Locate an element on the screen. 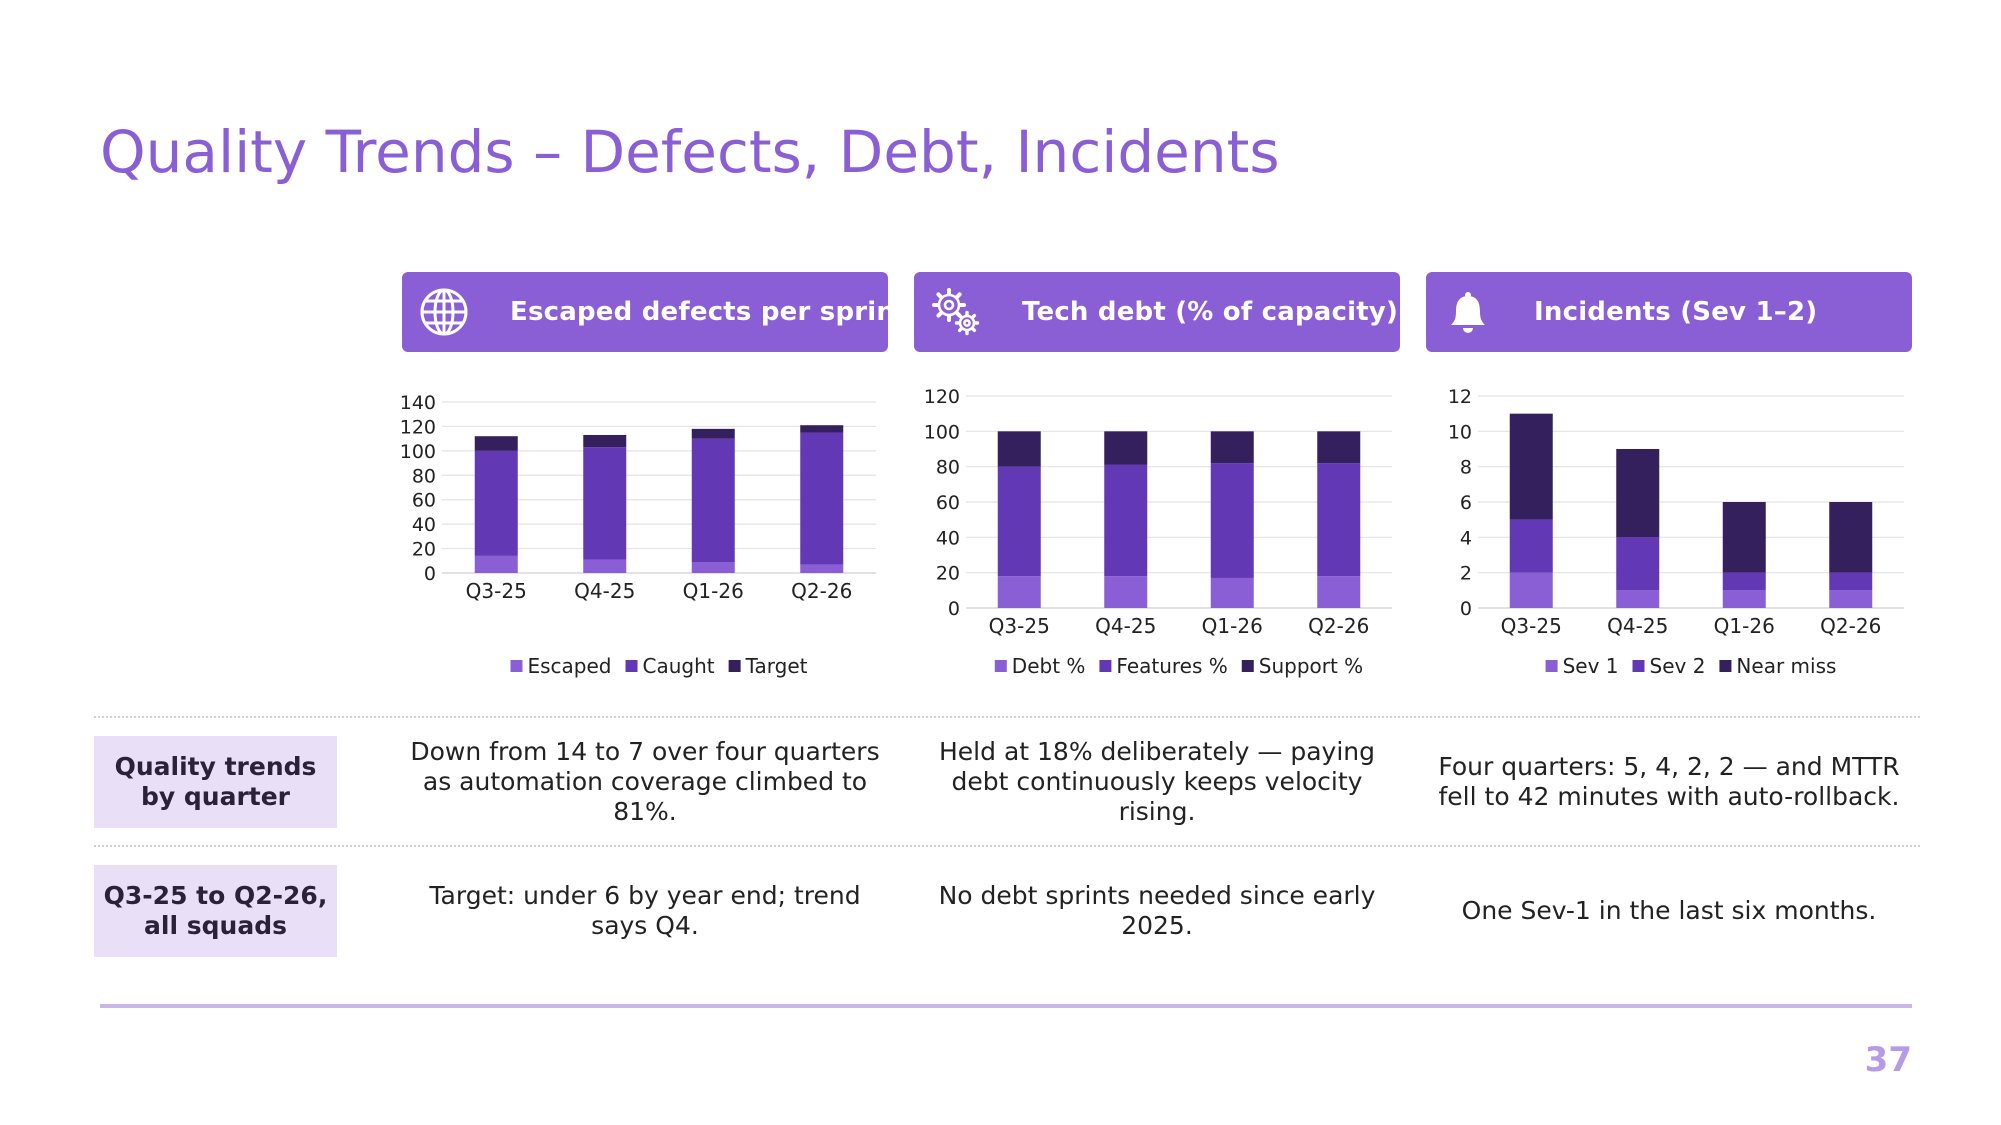 The width and height of the screenshot is (2001, 1125). row-label: Q3-25 to Q2-26, all squads is located at coordinates (215, 911).